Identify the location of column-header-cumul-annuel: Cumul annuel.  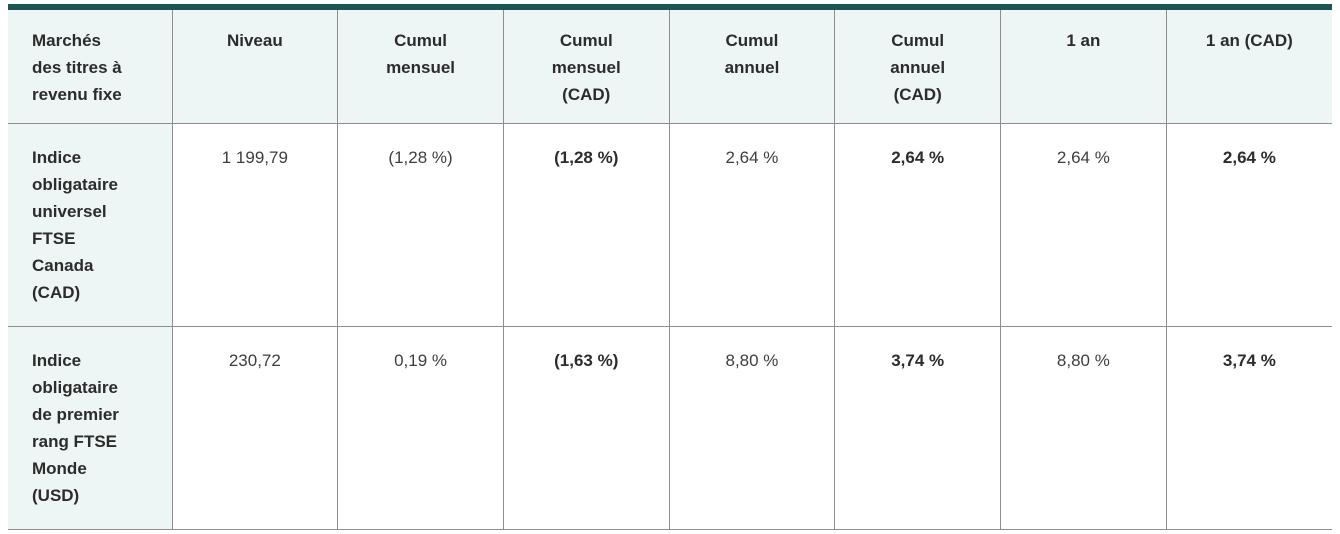
(752, 67).